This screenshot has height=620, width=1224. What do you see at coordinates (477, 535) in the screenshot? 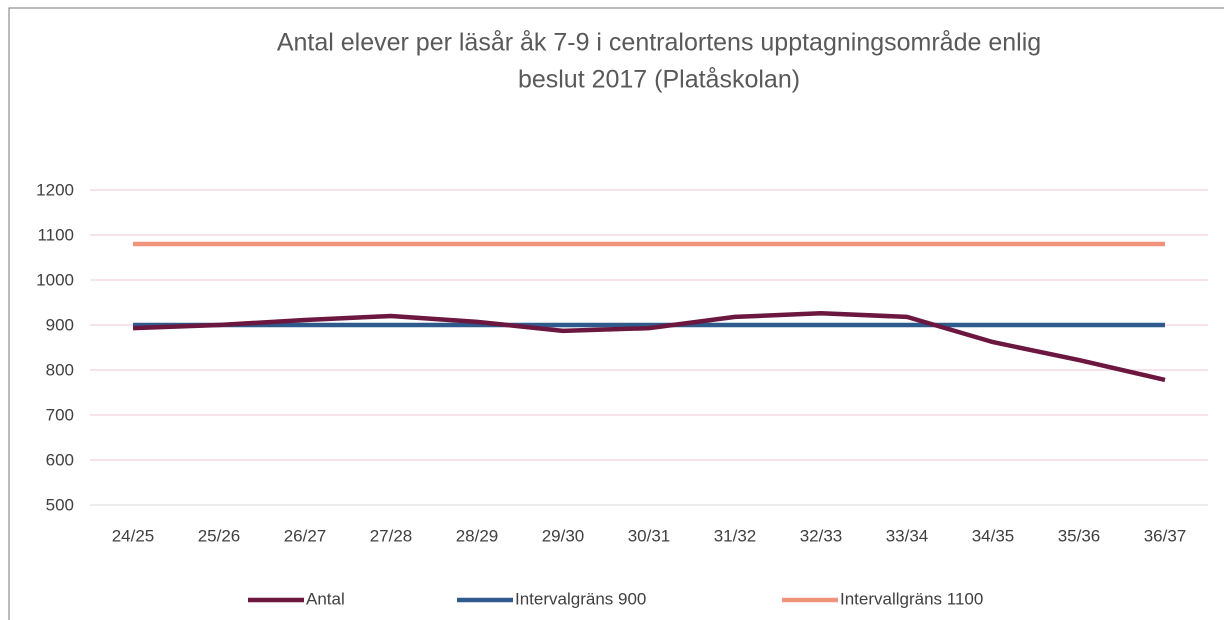
I see `x-tick-label: 28/29` at bounding box center [477, 535].